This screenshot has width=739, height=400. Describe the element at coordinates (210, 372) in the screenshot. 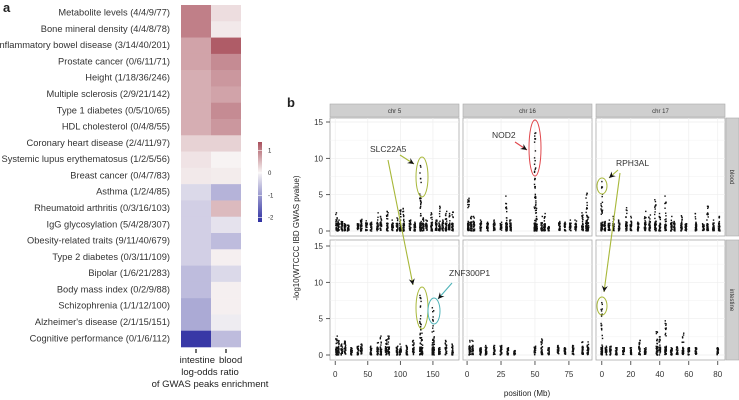

I see `heatmap-xlabel-line1: log-odds ratio` at that location.